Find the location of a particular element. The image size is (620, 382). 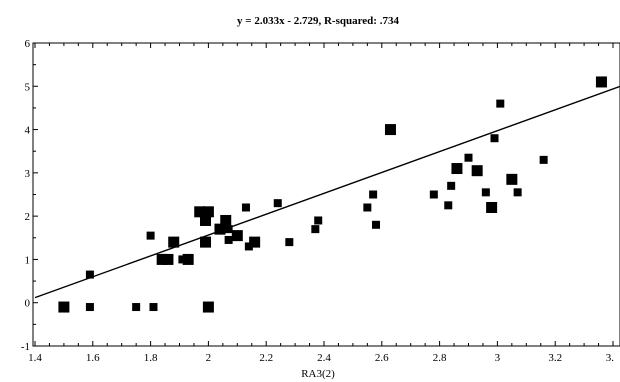

y-tick-label: 2 is located at coordinates (28, 217).